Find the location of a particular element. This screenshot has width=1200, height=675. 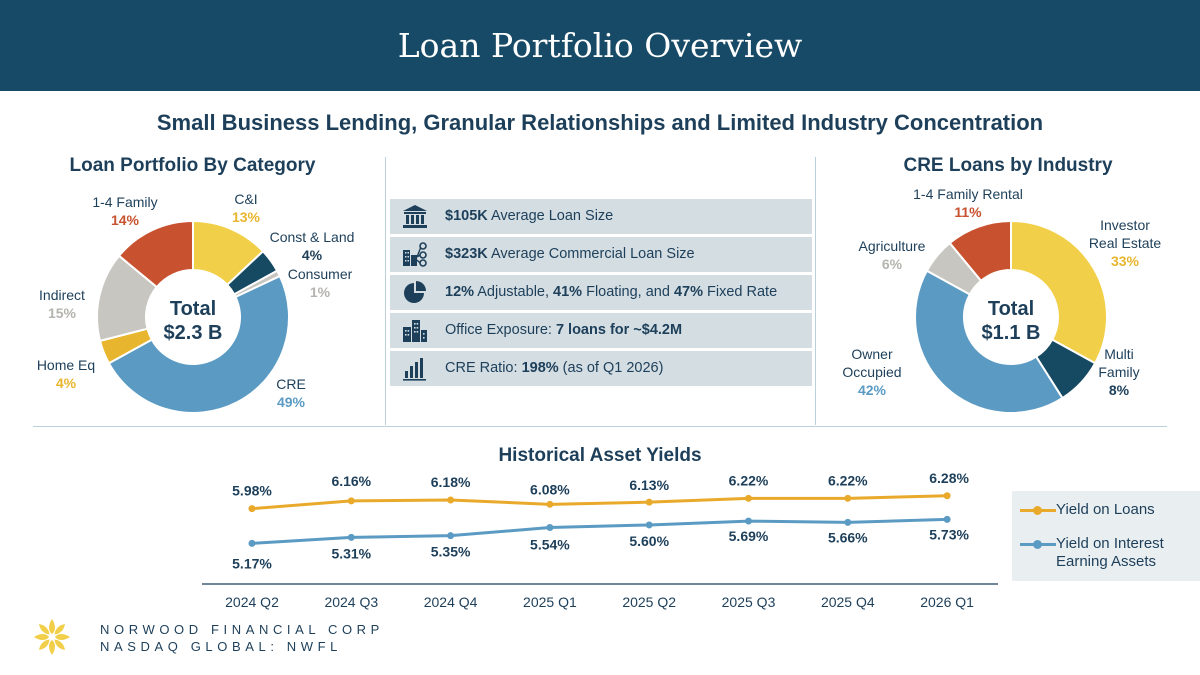

donut-slice-1-4-family-rental is located at coordinates (980, 251).